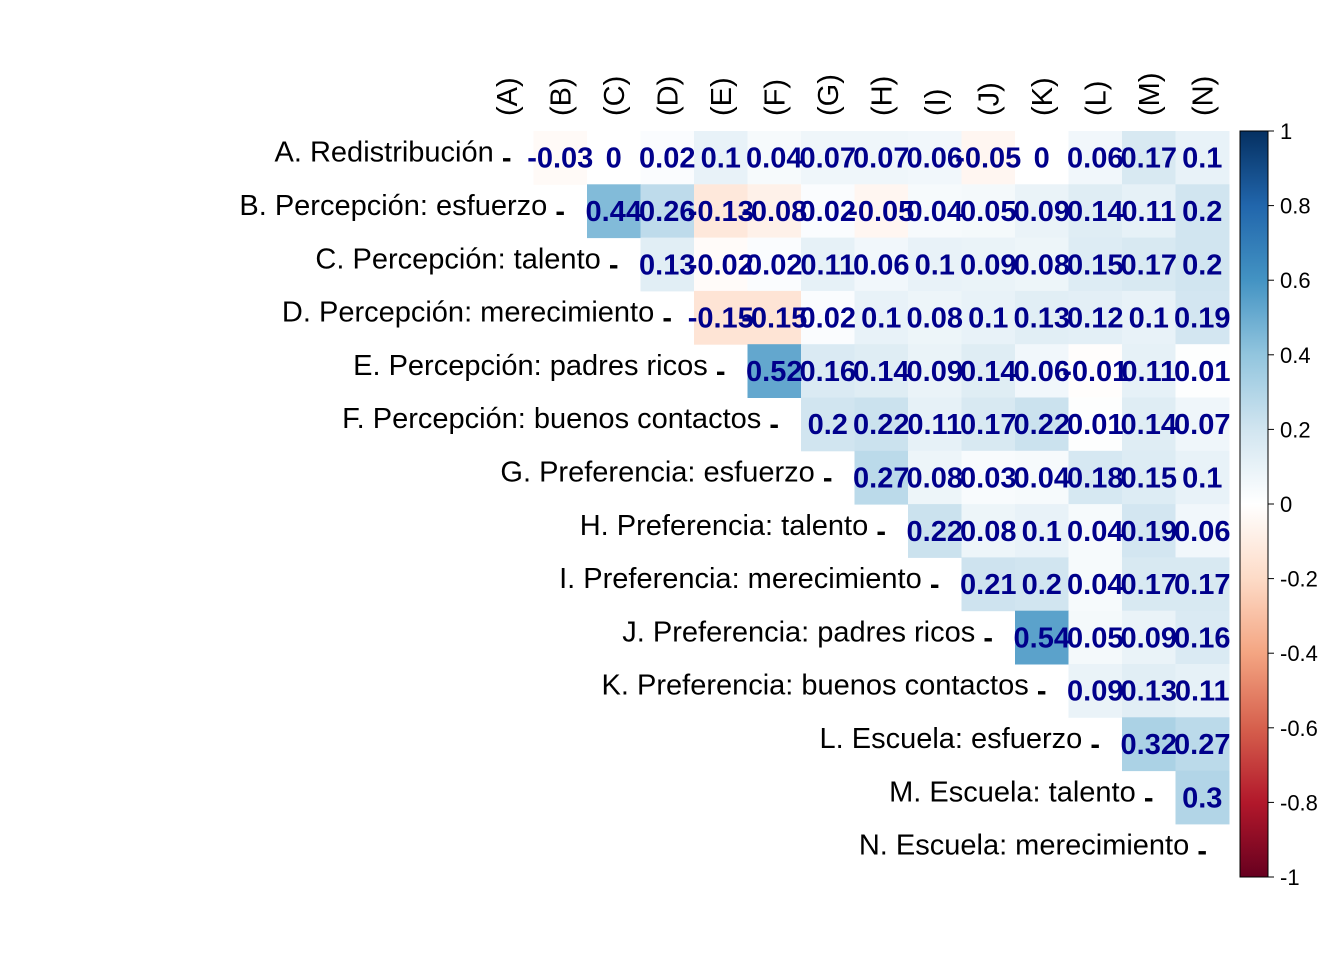 The width and height of the screenshot is (1344, 960). I want to click on colorbar-gradient, so click(1254, 504).